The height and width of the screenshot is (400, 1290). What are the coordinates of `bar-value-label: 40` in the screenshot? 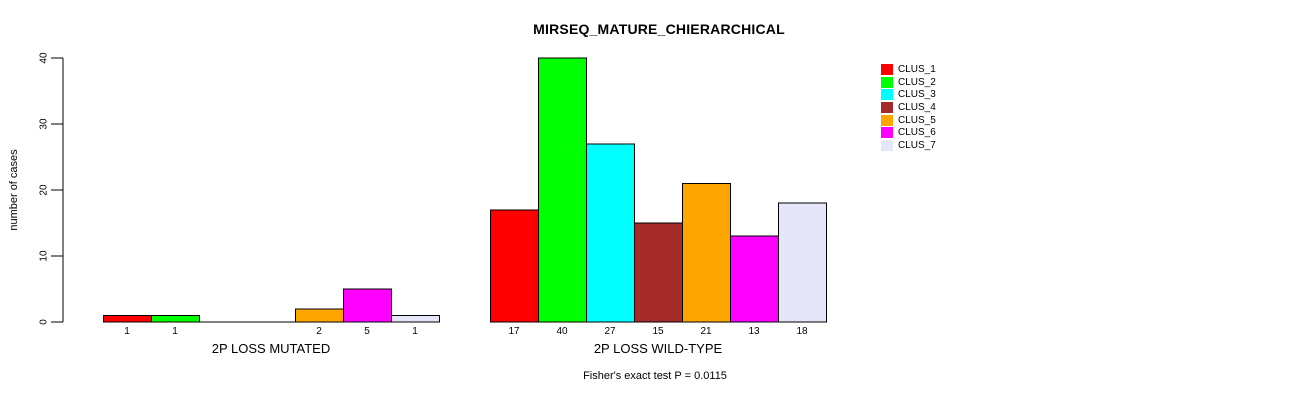 It's located at (562, 331).